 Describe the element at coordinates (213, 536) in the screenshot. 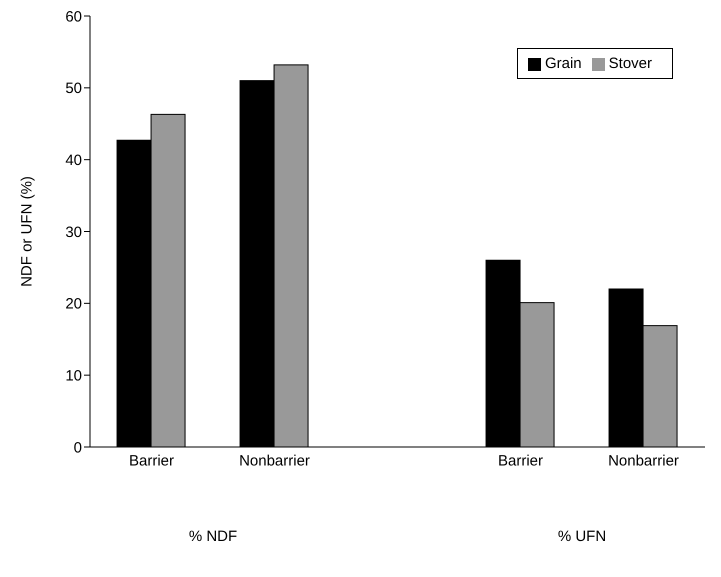

I see `text: % NDF` at that location.